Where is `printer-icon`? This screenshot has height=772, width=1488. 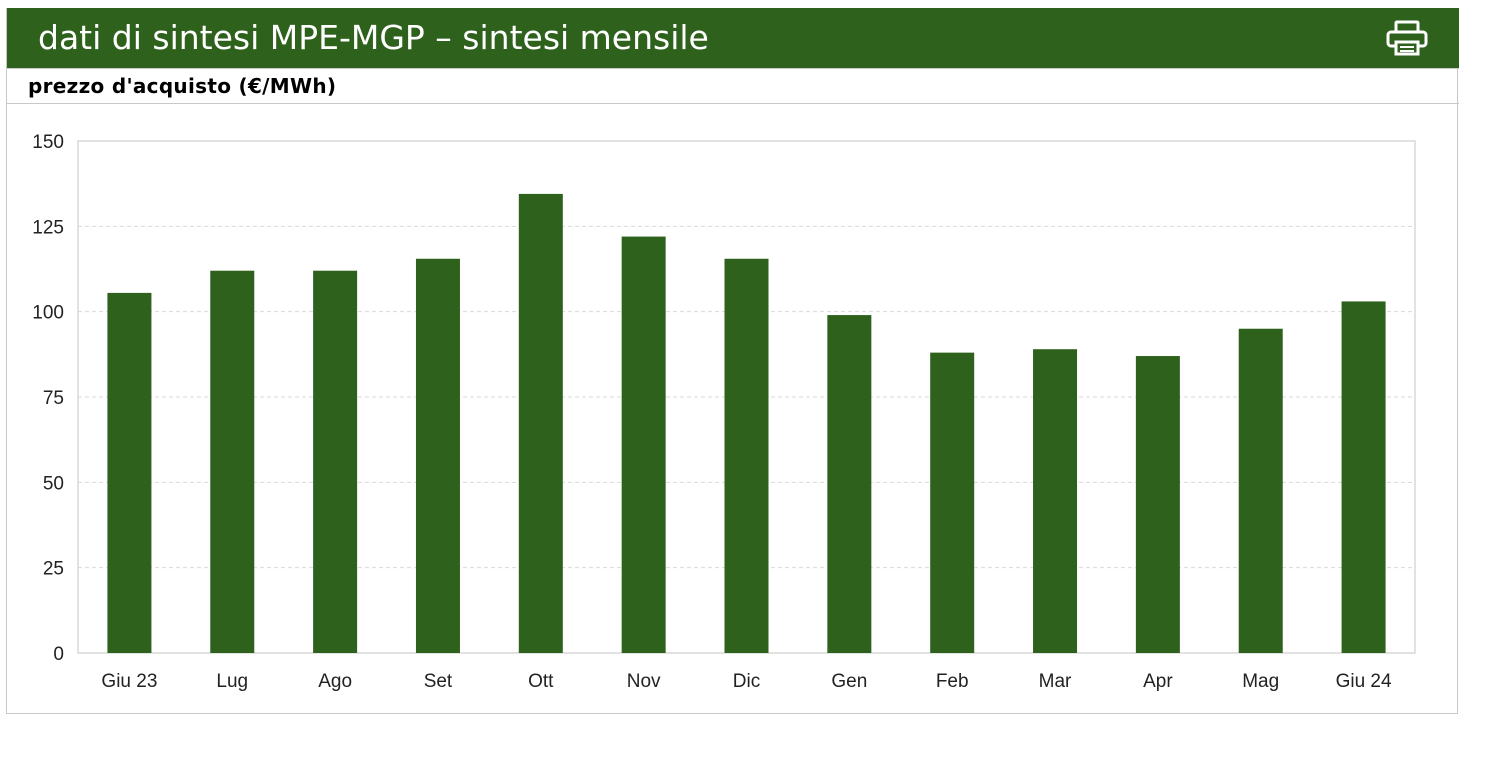
printer-icon is located at coordinates (1407, 38).